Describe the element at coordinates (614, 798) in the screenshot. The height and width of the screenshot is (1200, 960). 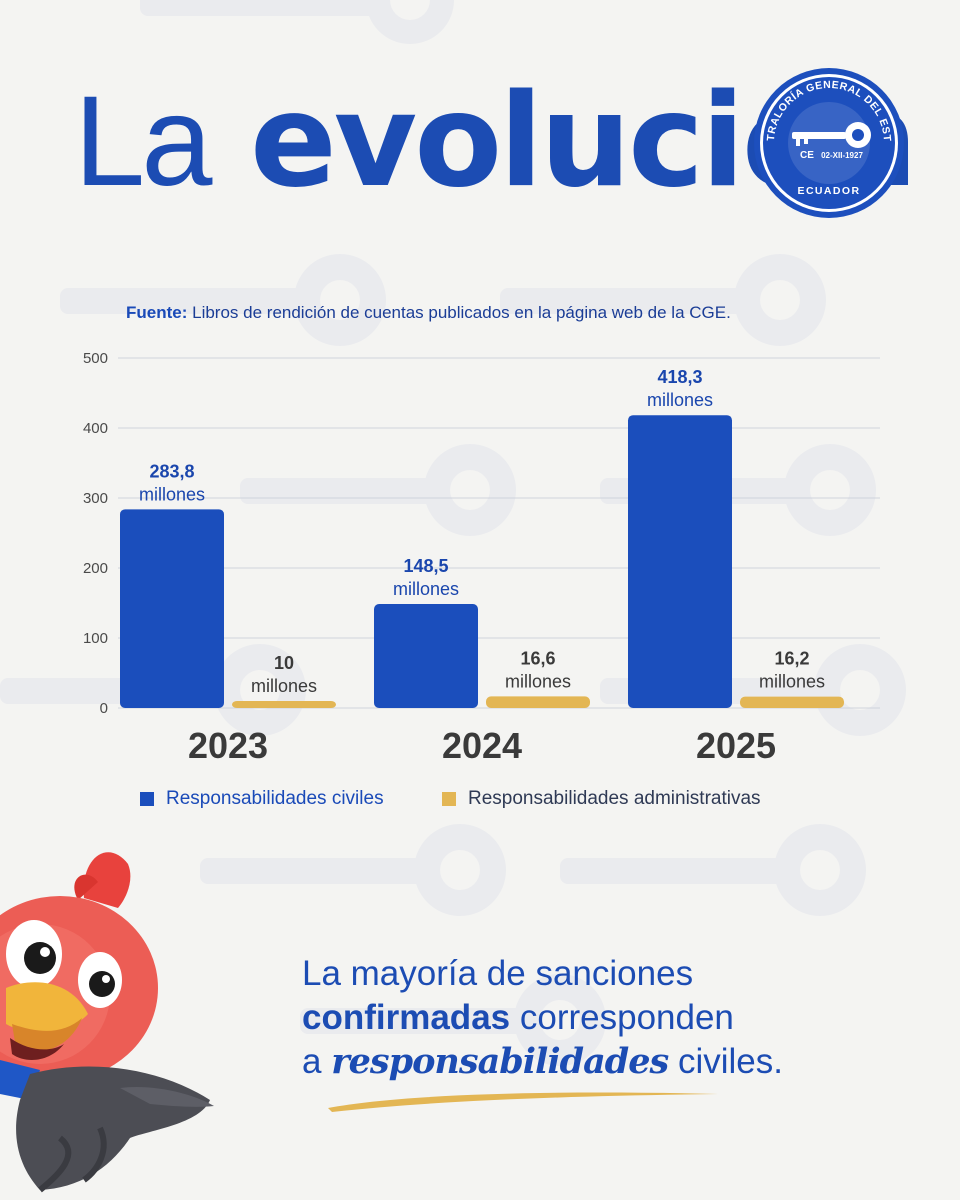
I see `legend-label-administrativas: Responsabilidades administrativas` at that location.